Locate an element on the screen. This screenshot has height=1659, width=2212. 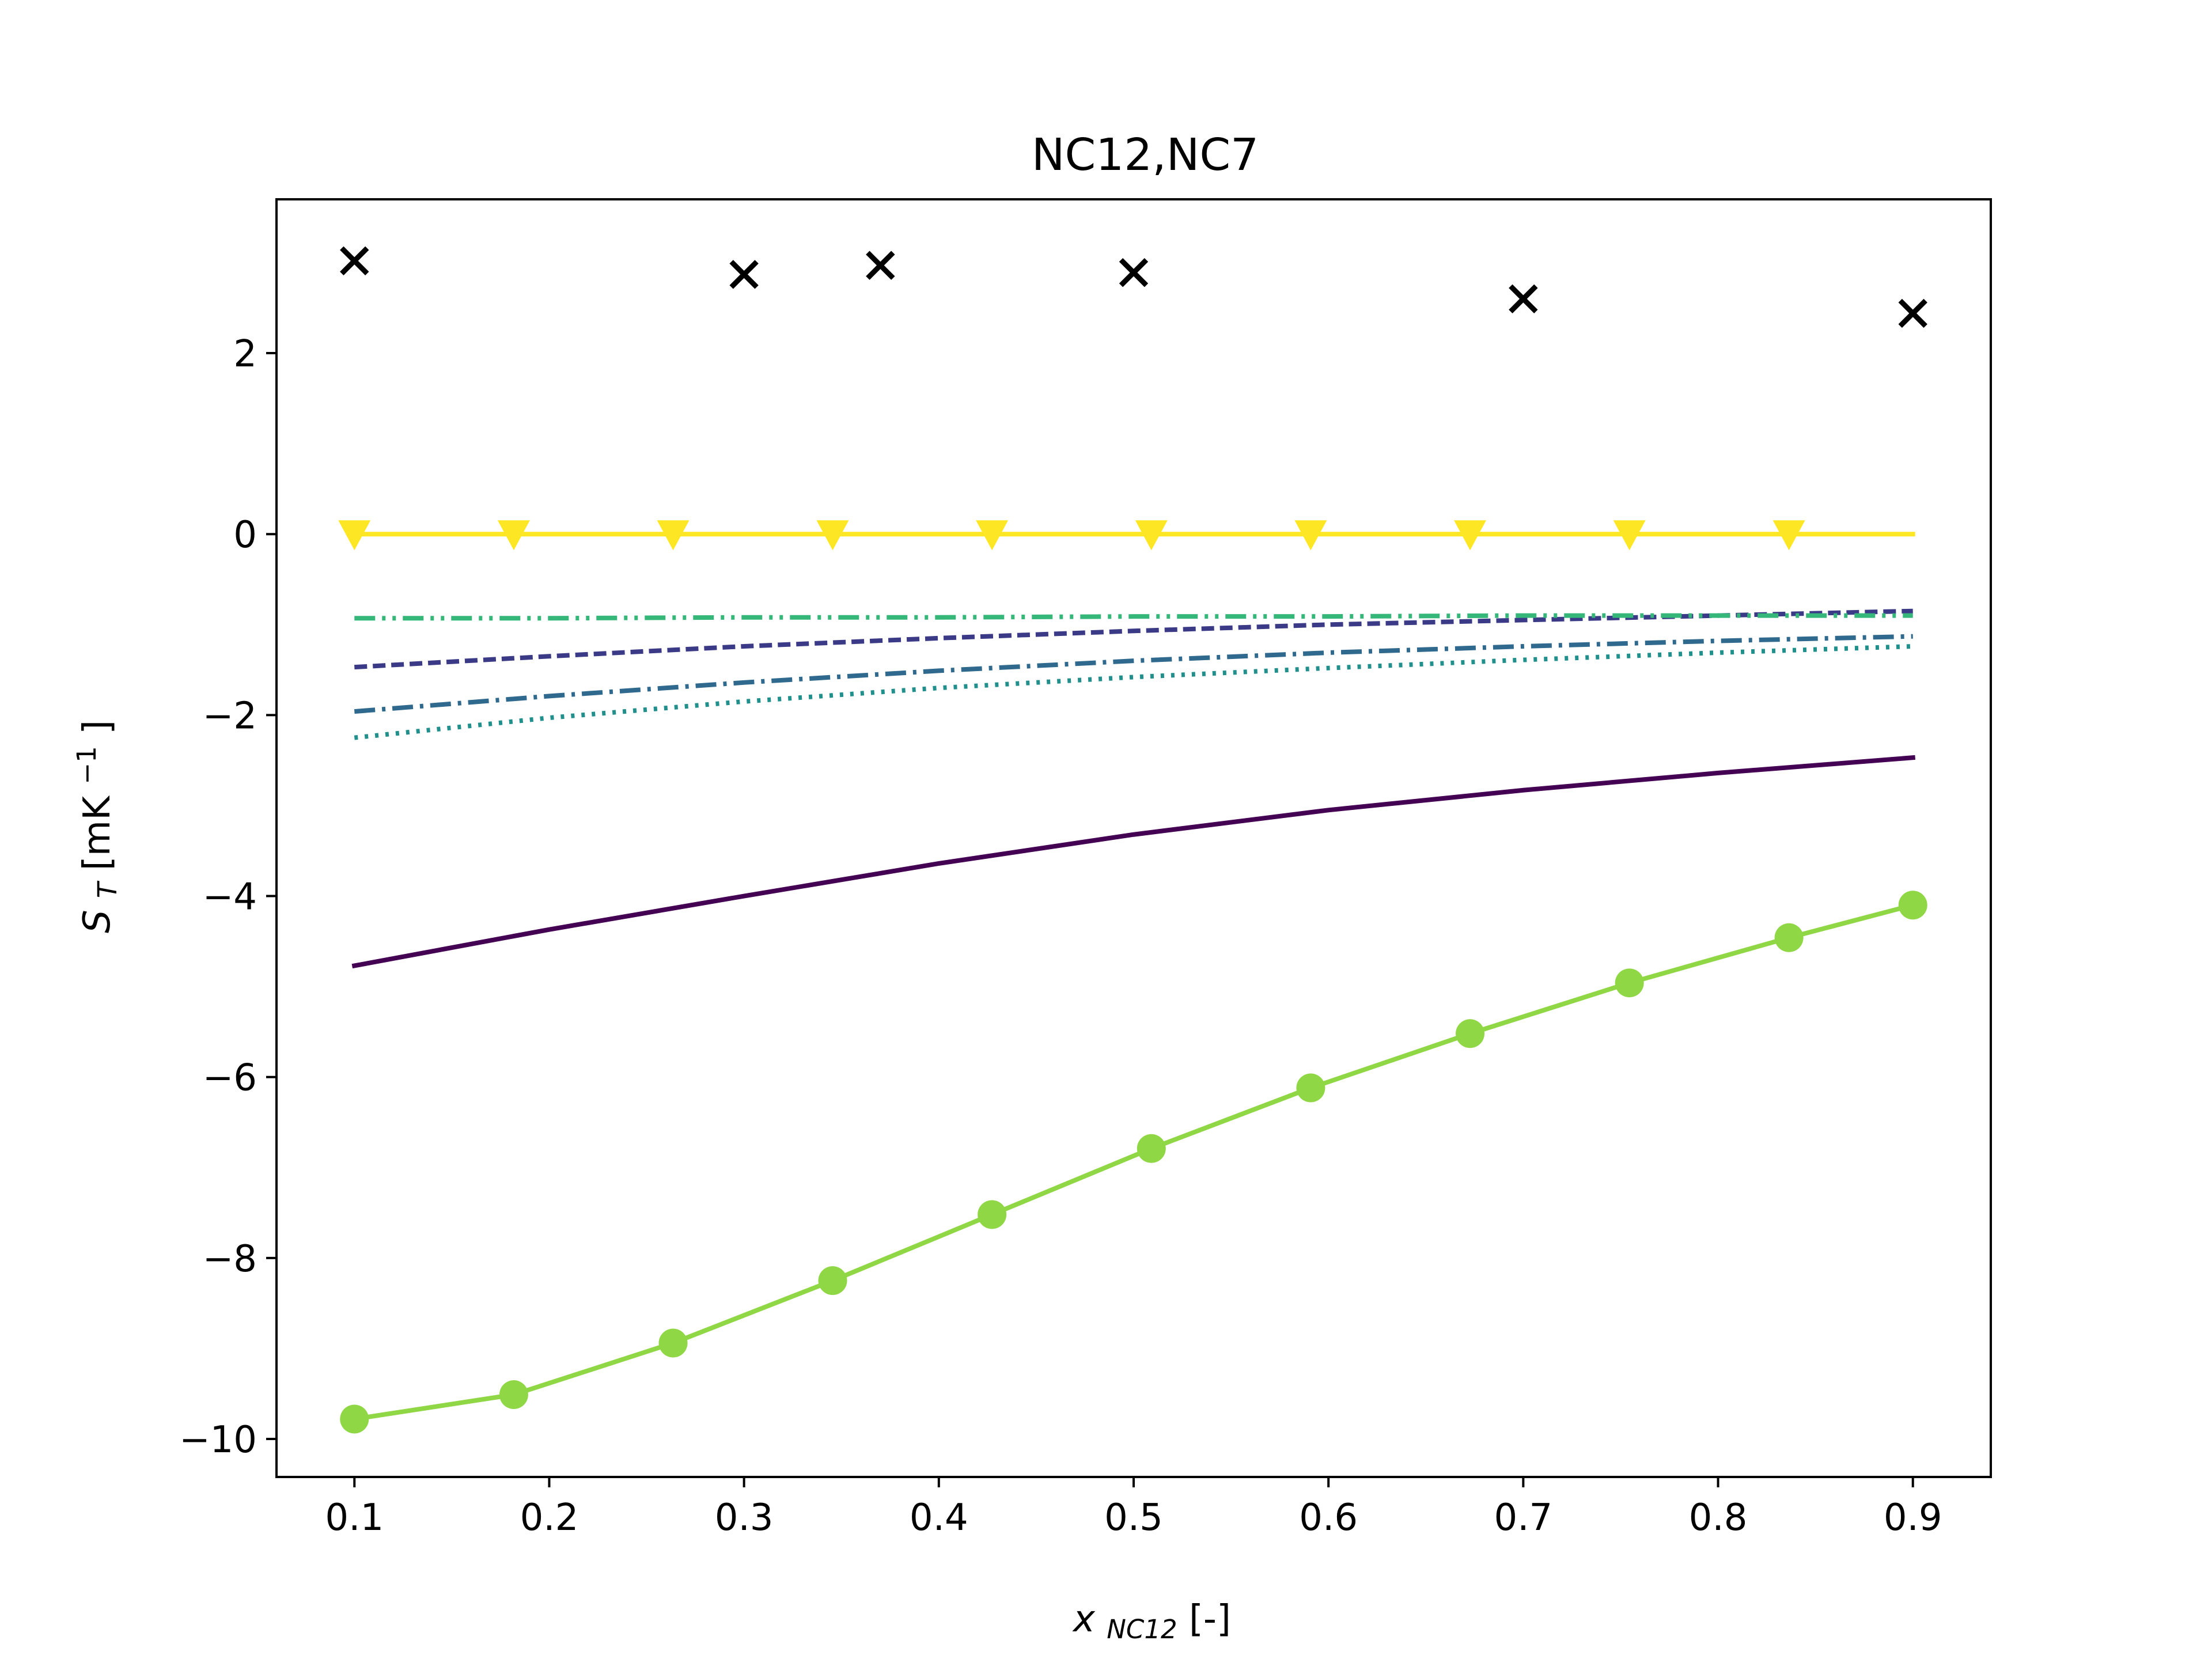
y-tick-label-4: −2 is located at coordinates (230, 716).